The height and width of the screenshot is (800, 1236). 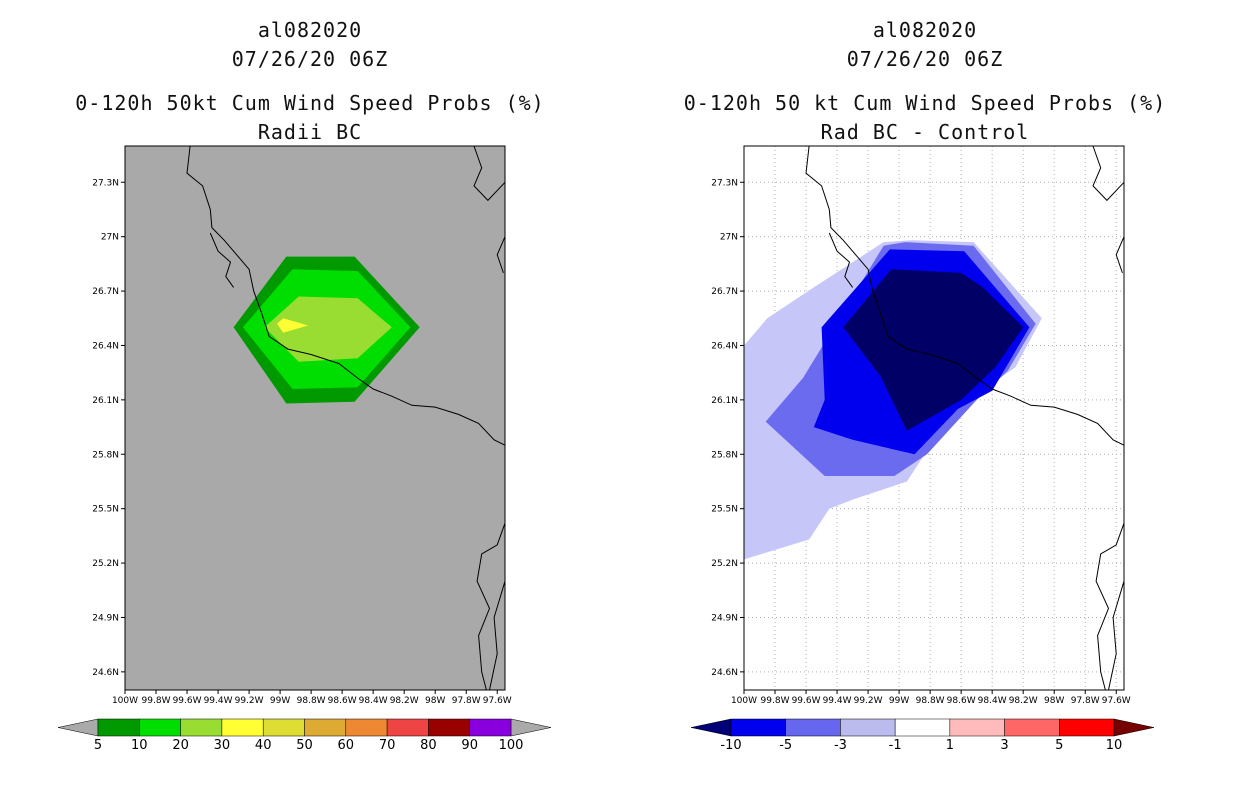 I want to click on colorbar-label: -3, so click(x=840, y=745).